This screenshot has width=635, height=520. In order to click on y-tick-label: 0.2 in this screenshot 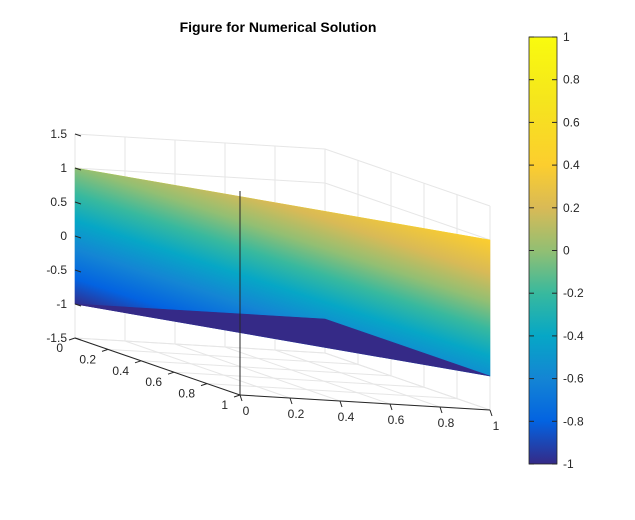, I will do `click(87, 359)`.